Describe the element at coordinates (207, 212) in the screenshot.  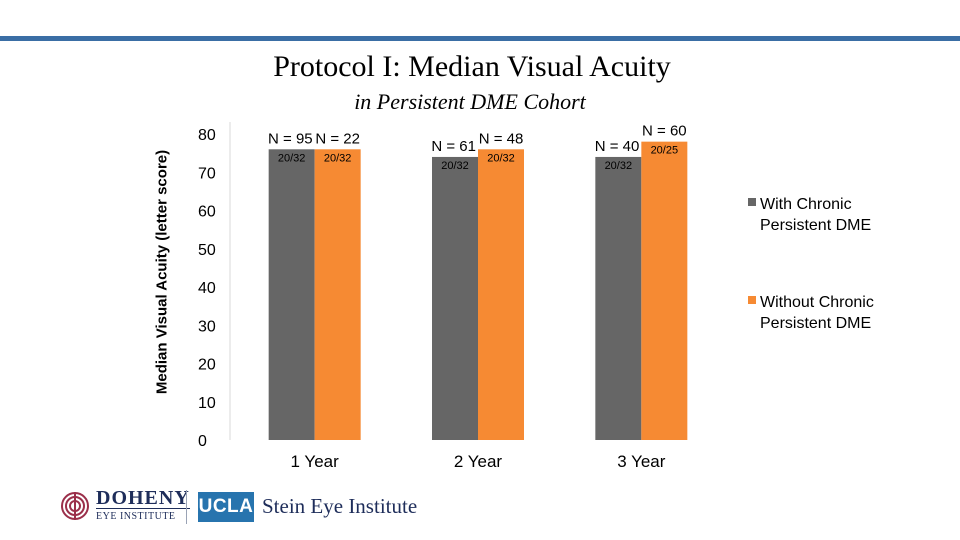
I see `y-tick-label: 60` at that location.